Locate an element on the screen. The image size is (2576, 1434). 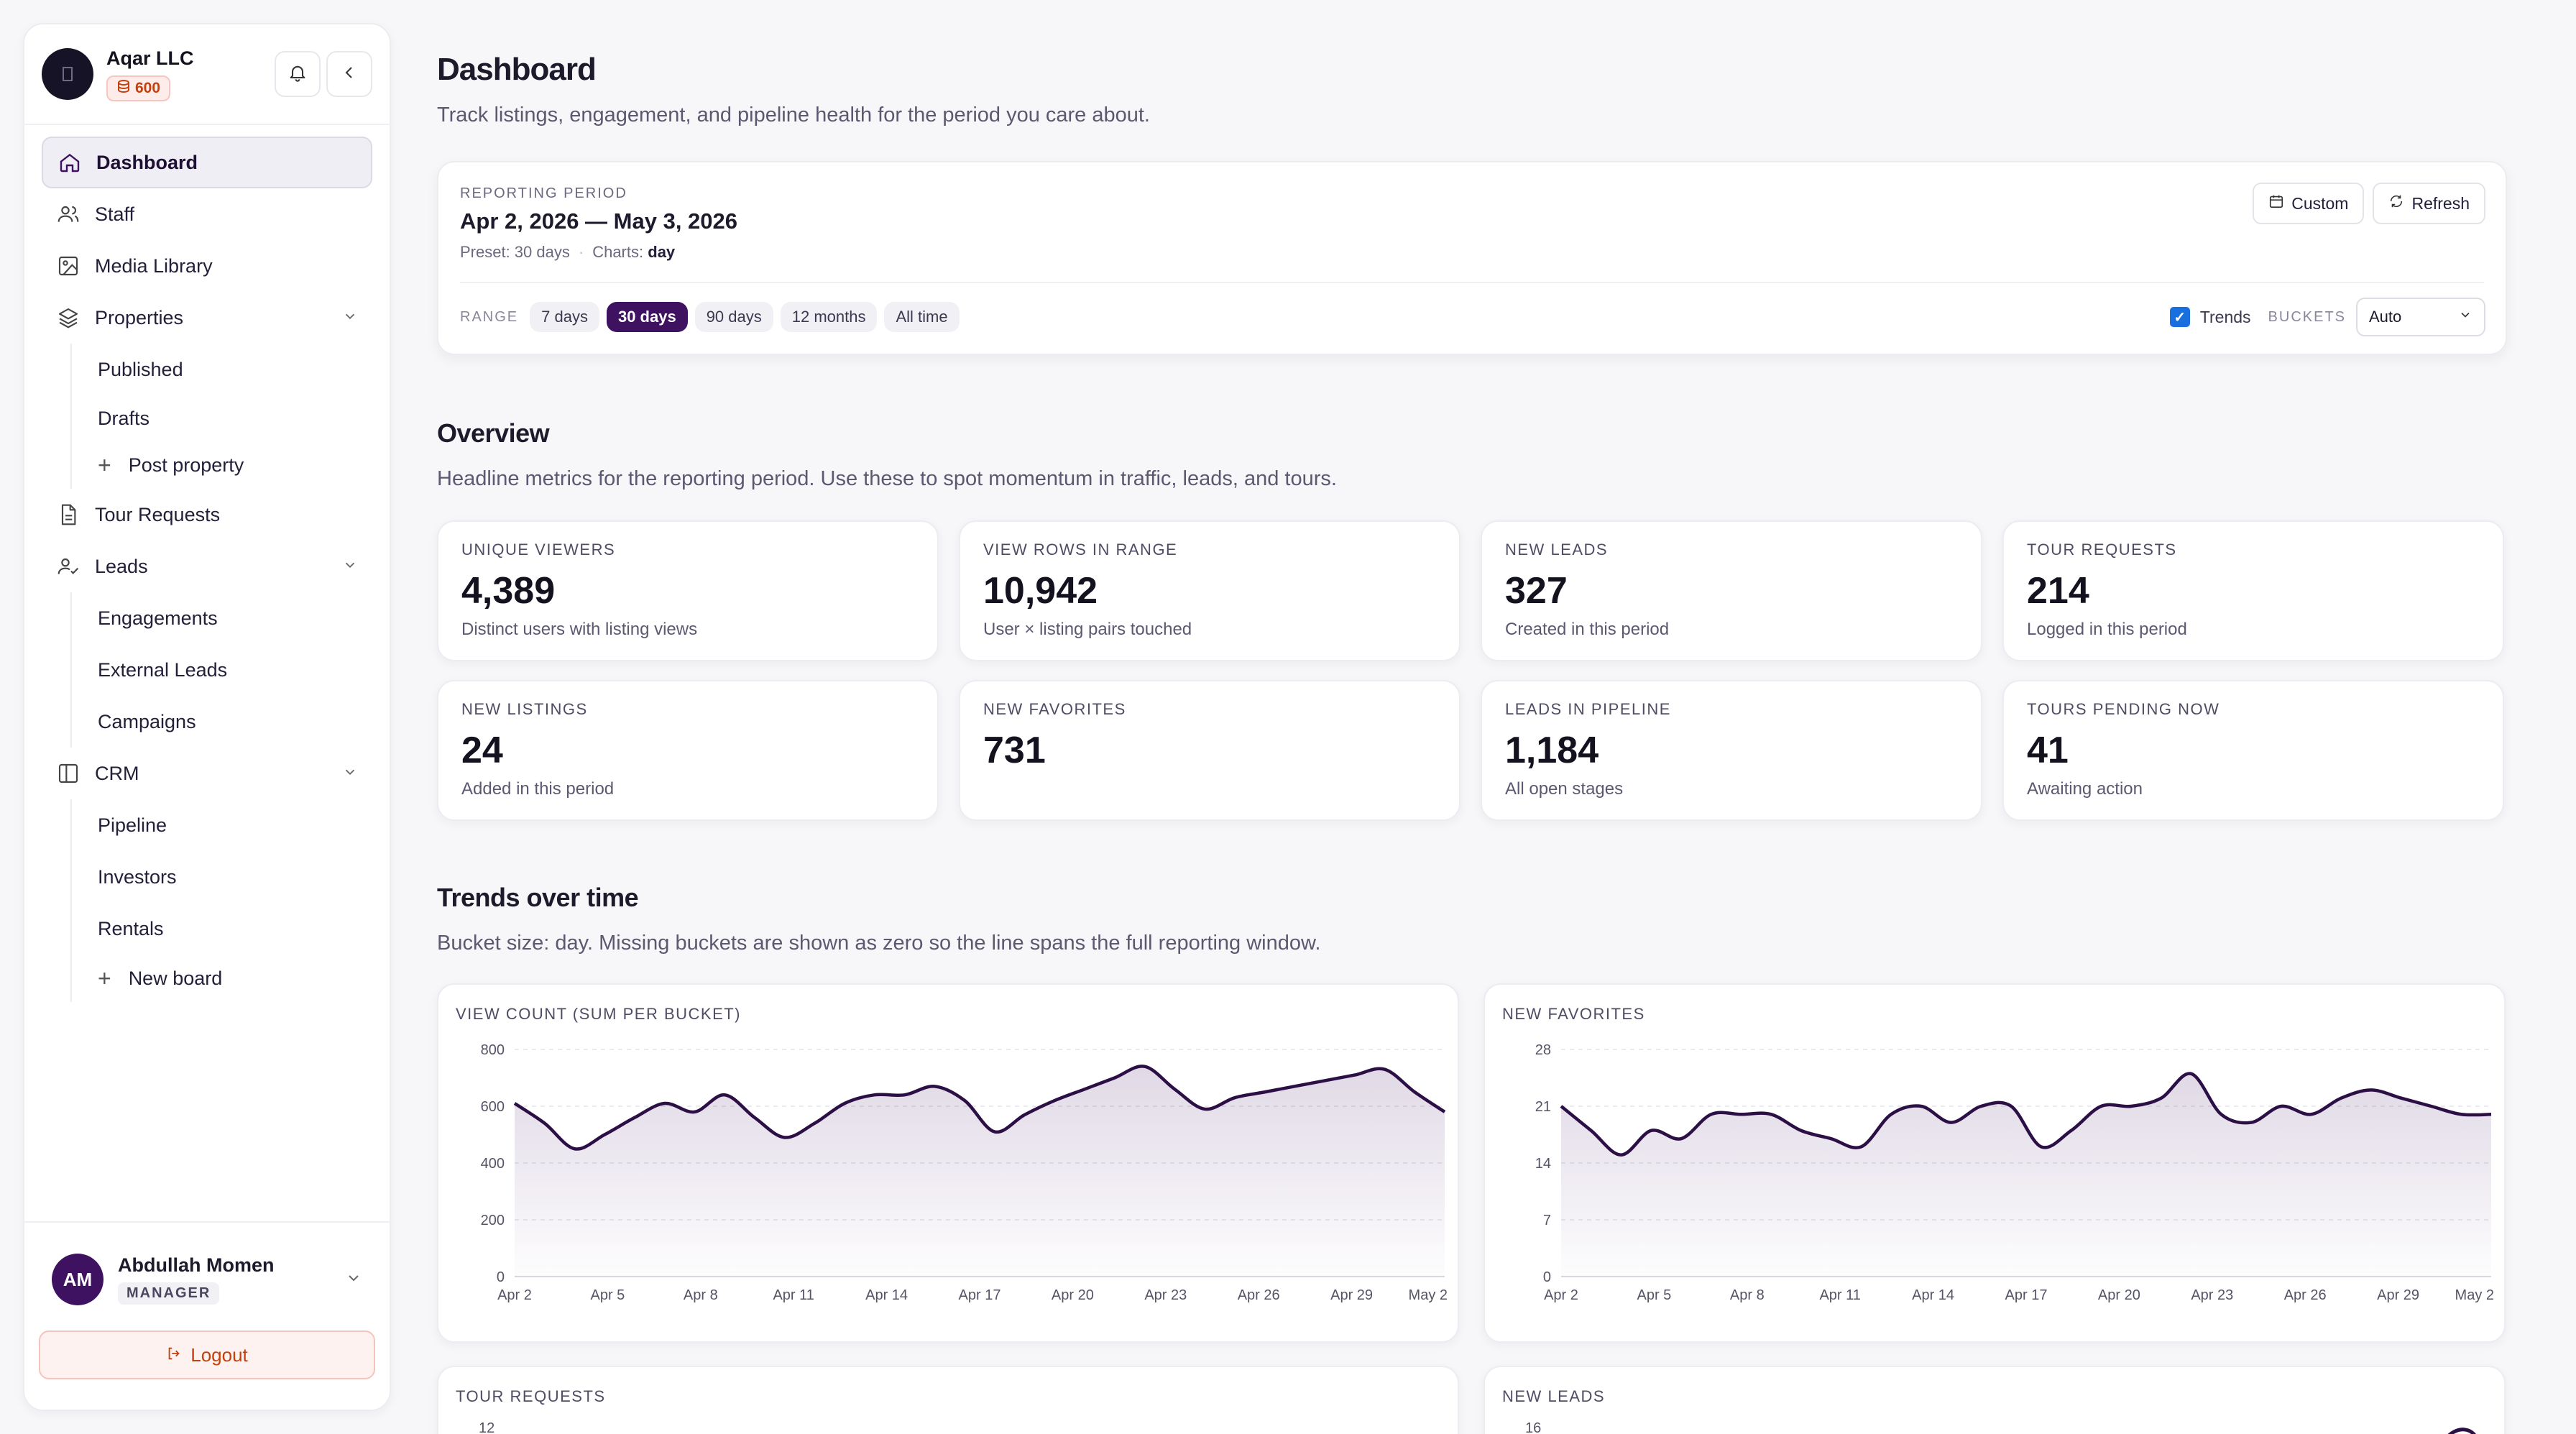
sidebar-item-label: CRM is located at coordinates (117, 773).